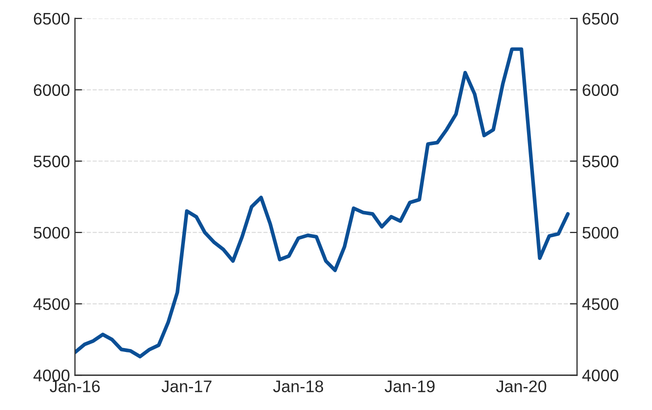 The width and height of the screenshot is (652, 410). Describe the element at coordinates (187, 386) in the screenshot. I see `x-tick-label: Jan-17` at that location.